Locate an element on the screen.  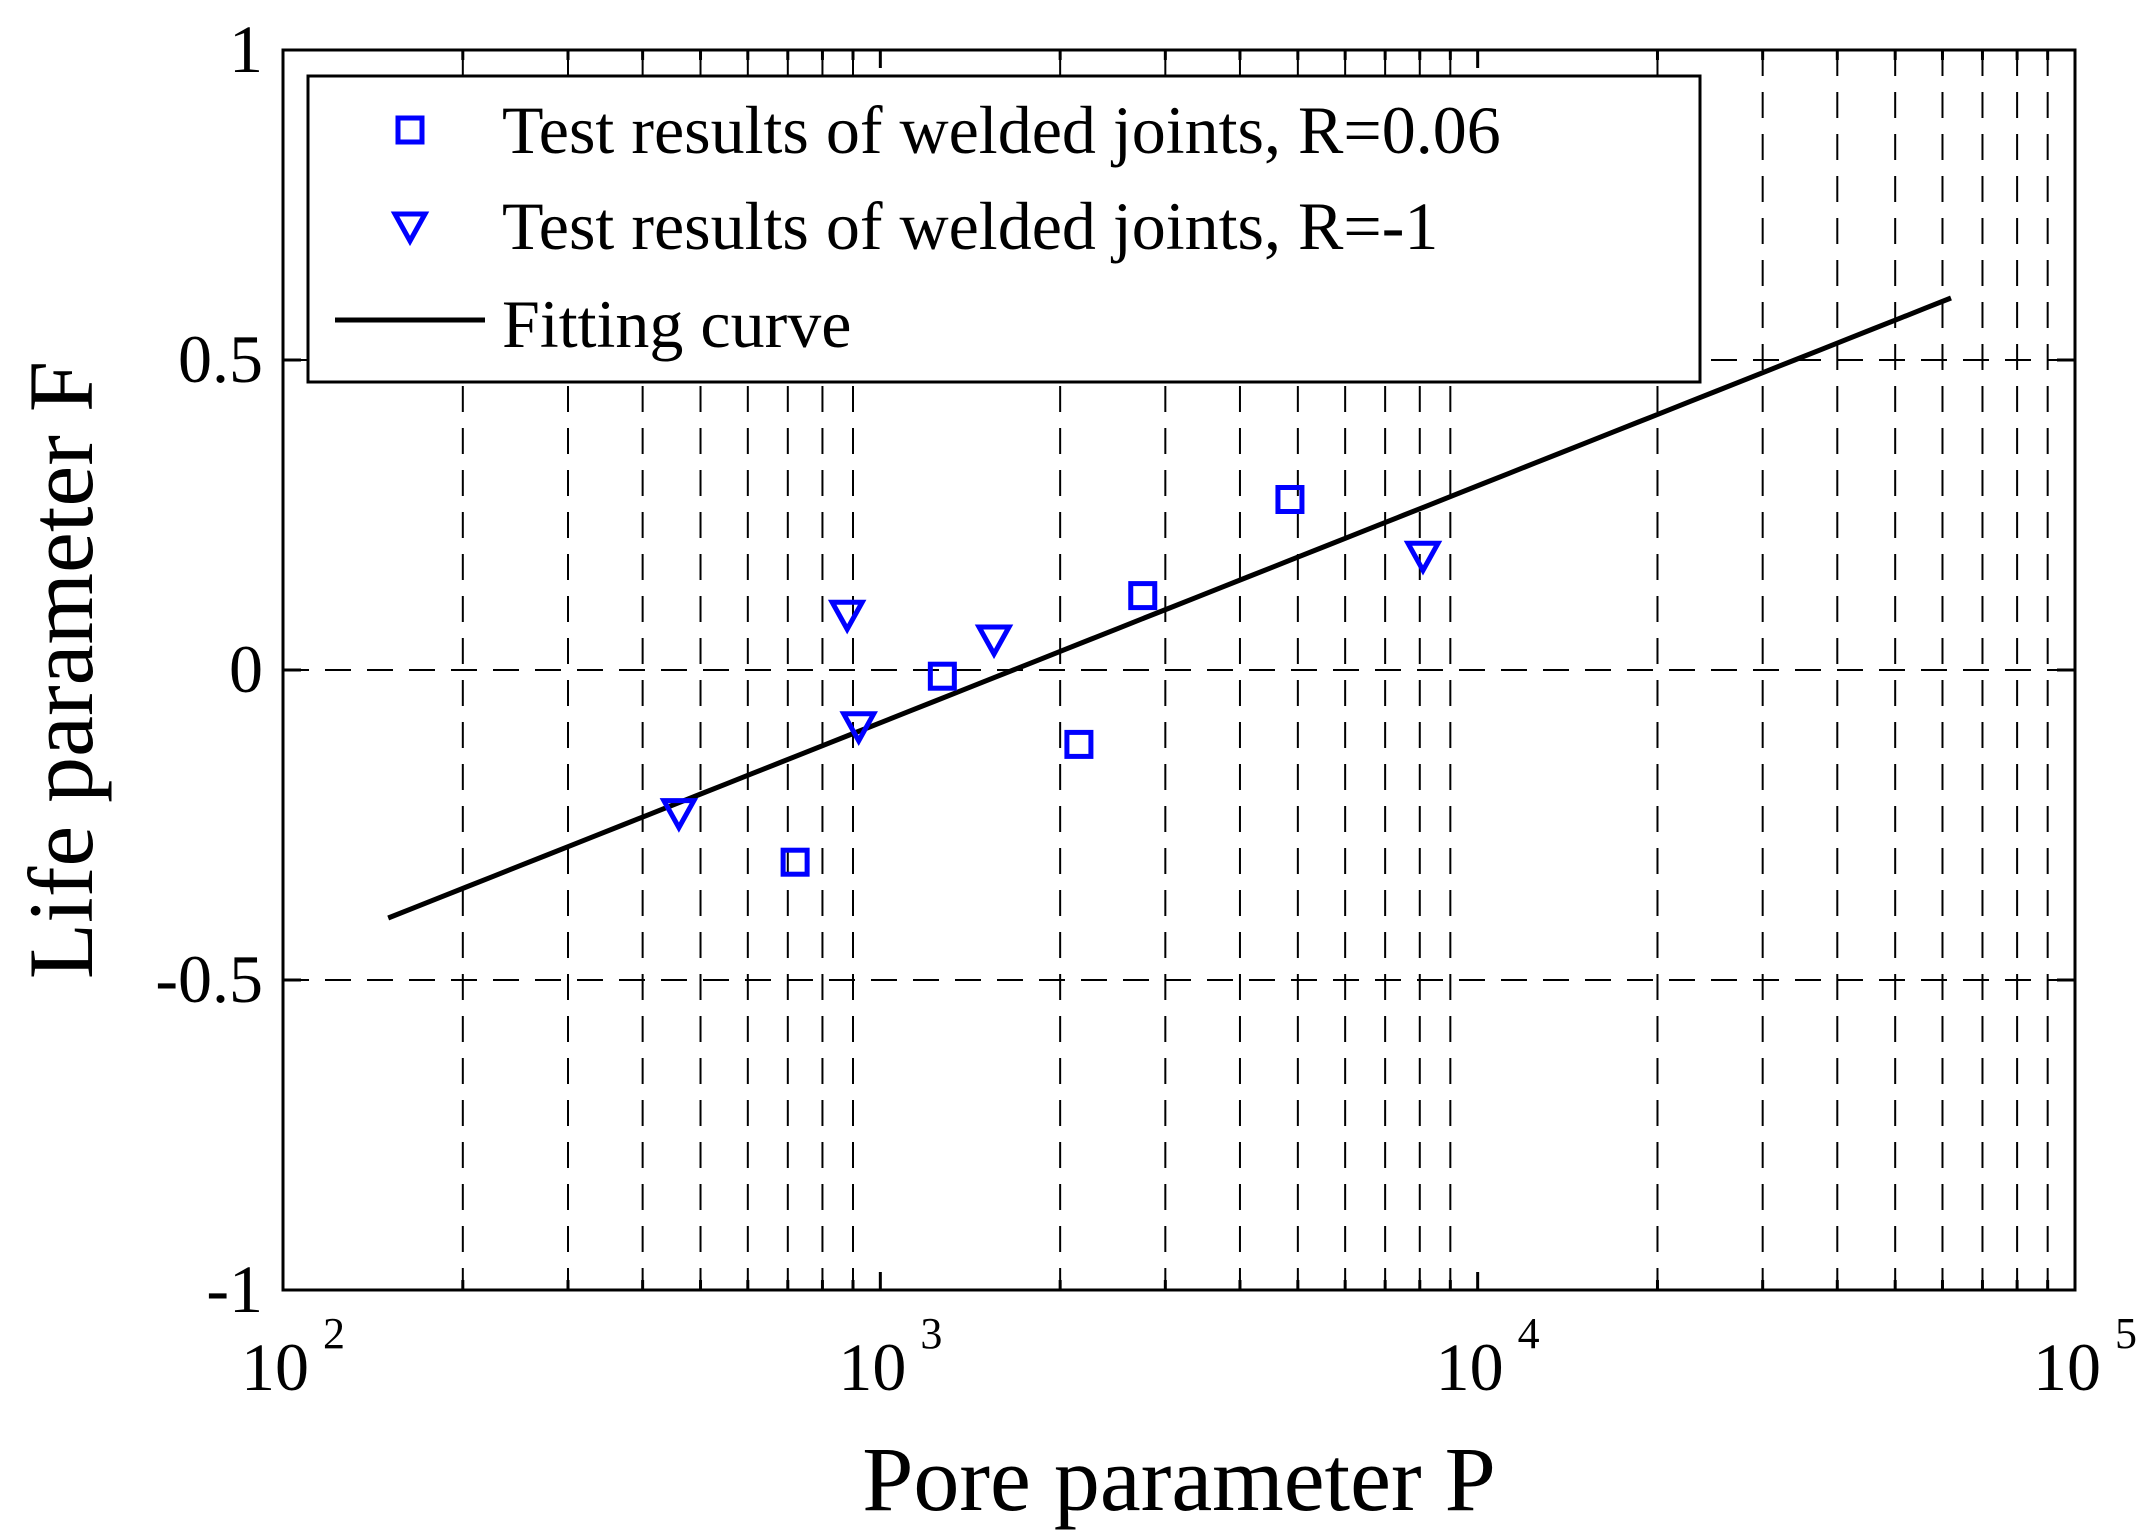
legend-label-r-1: Test results of welded joints, R=-1 is located at coordinates (970, 226).